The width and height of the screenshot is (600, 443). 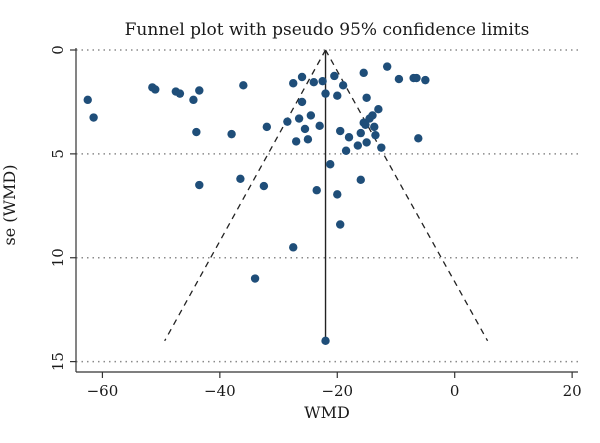 What do you see at coordinates (337, 391) in the screenshot?
I see `x-tick-label-2: −20` at bounding box center [337, 391].